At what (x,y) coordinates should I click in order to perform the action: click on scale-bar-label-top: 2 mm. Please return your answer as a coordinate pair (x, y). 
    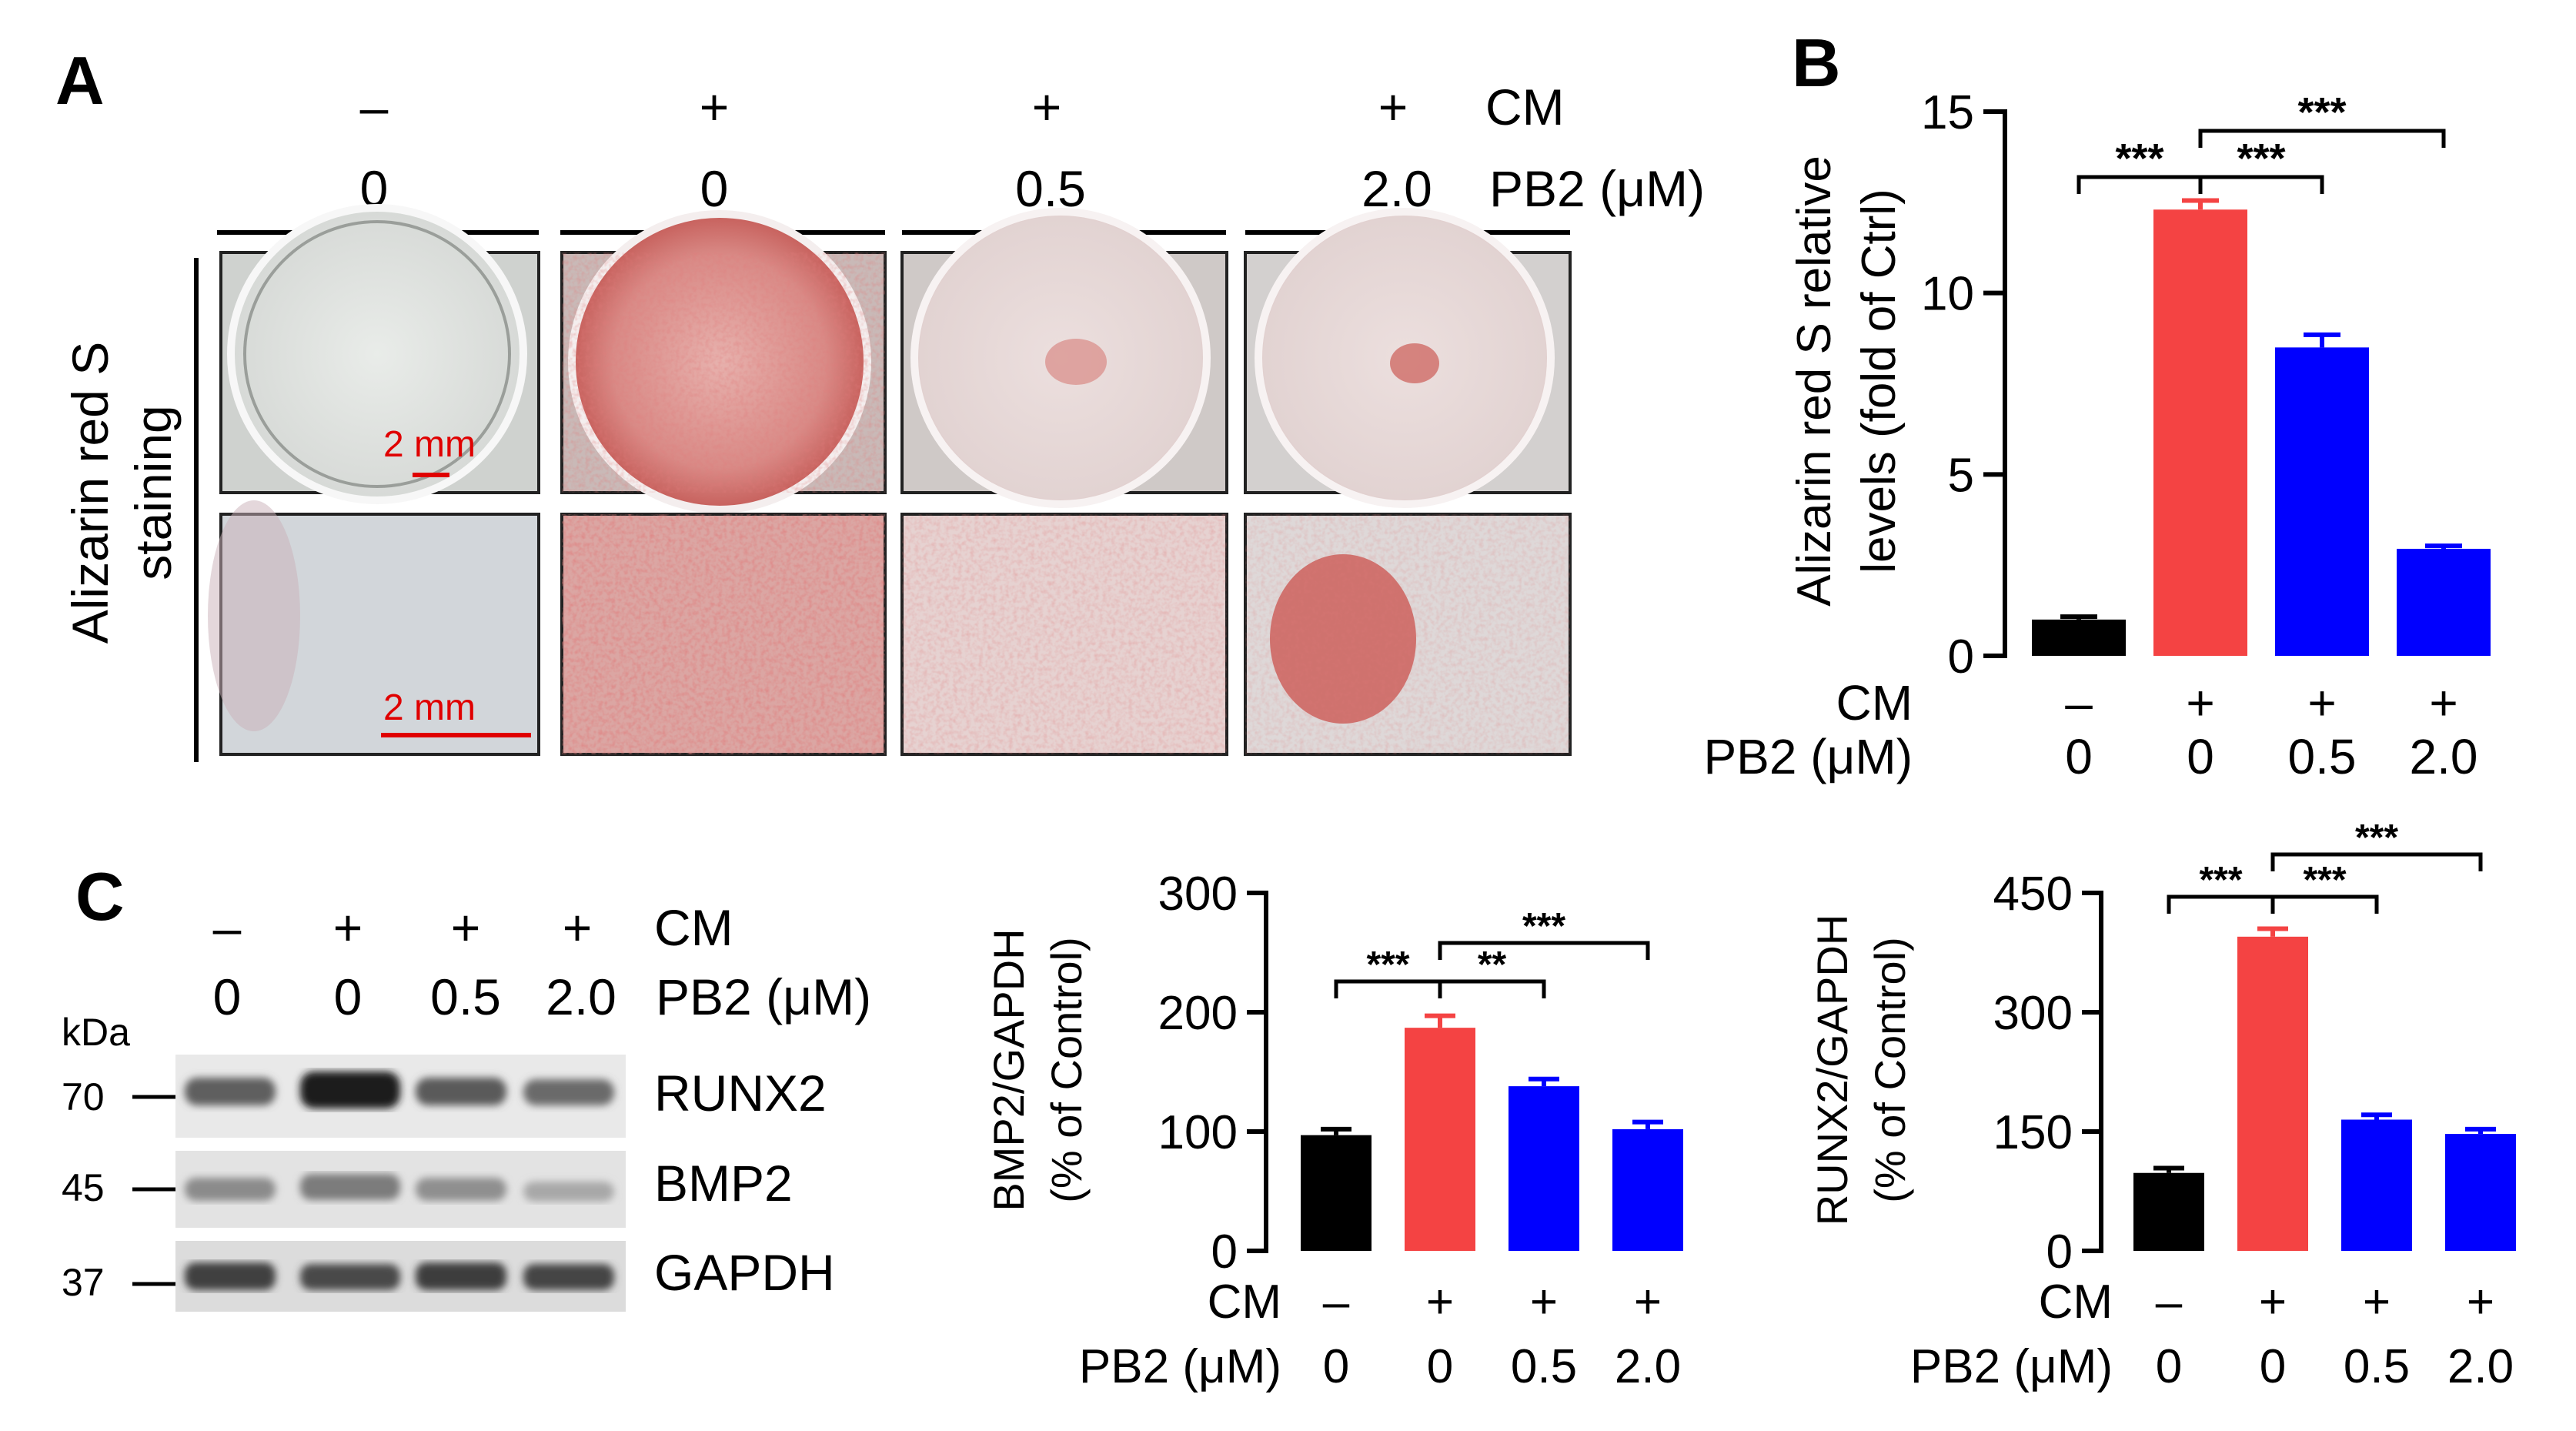
    Looking at the image, I should click on (429, 444).